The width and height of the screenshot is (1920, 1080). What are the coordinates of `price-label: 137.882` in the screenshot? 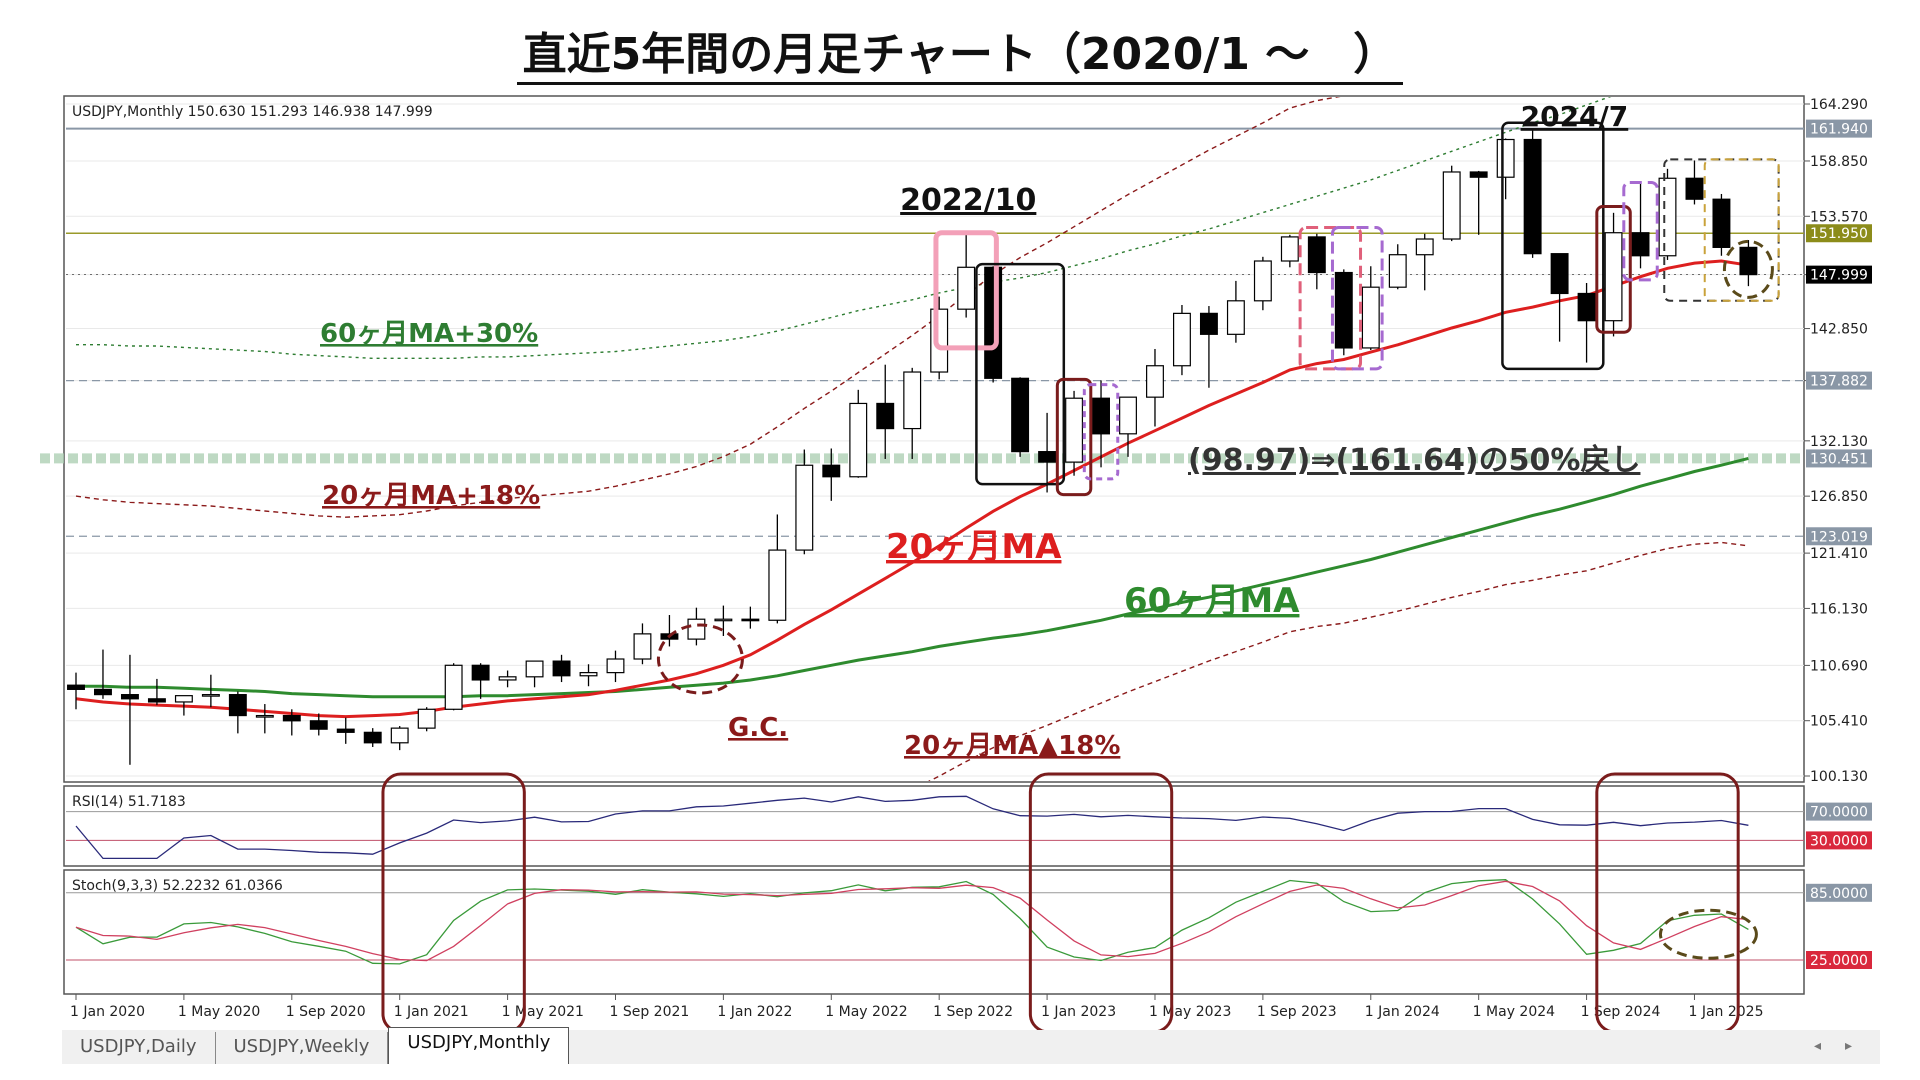 It's located at (1839, 382).